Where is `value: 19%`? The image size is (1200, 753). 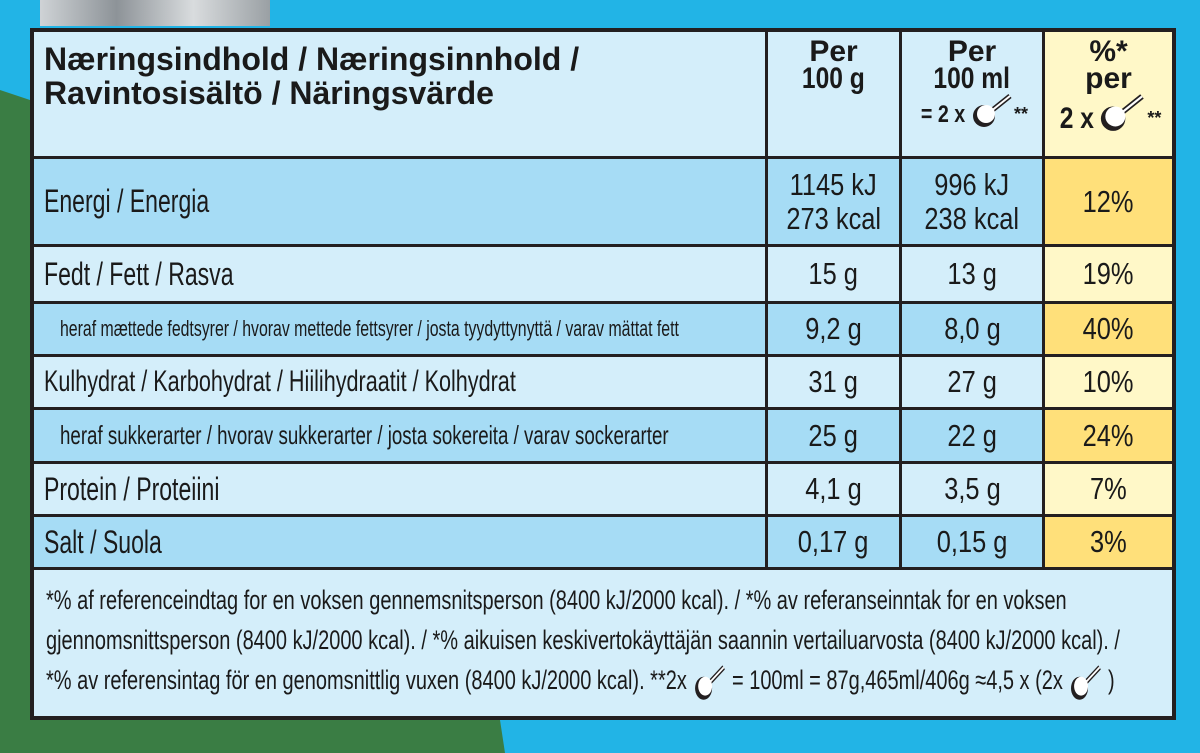
value: 19% is located at coordinates (1108, 273).